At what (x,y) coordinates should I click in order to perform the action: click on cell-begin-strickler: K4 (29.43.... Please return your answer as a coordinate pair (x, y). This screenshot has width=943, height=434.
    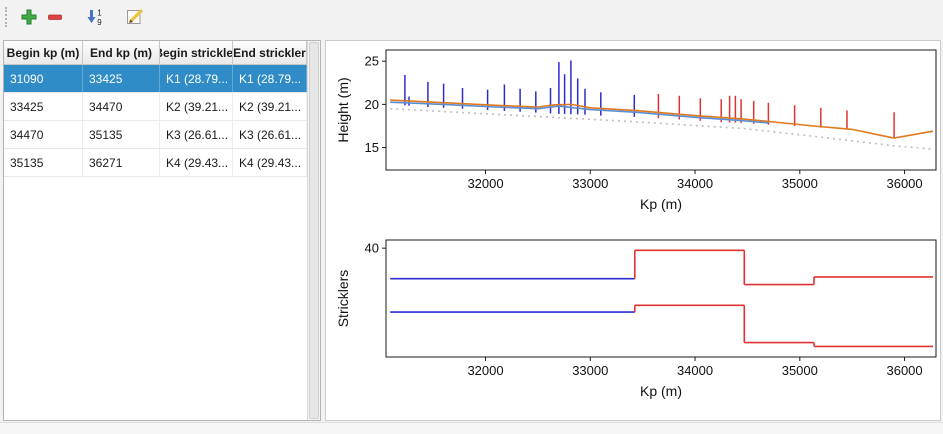
    Looking at the image, I should click on (196, 162).